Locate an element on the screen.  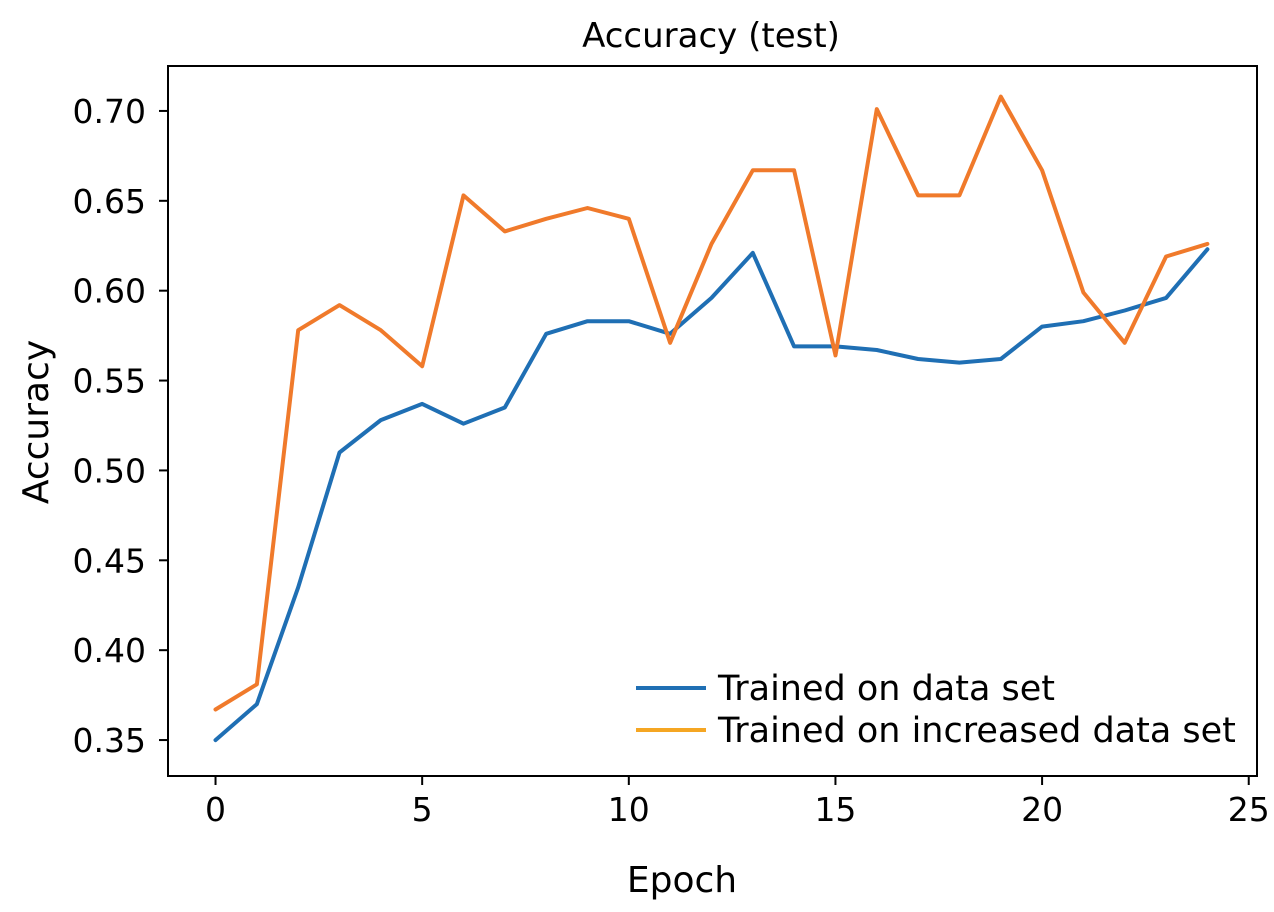
x-tick-label: 5 is located at coordinates (422, 809).